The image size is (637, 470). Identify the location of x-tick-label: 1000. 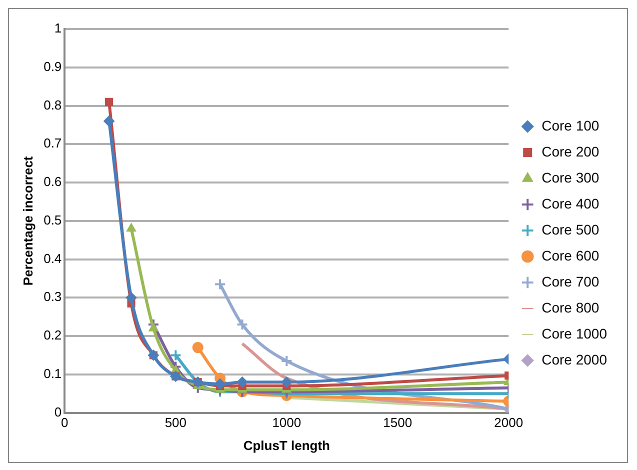
(287, 422).